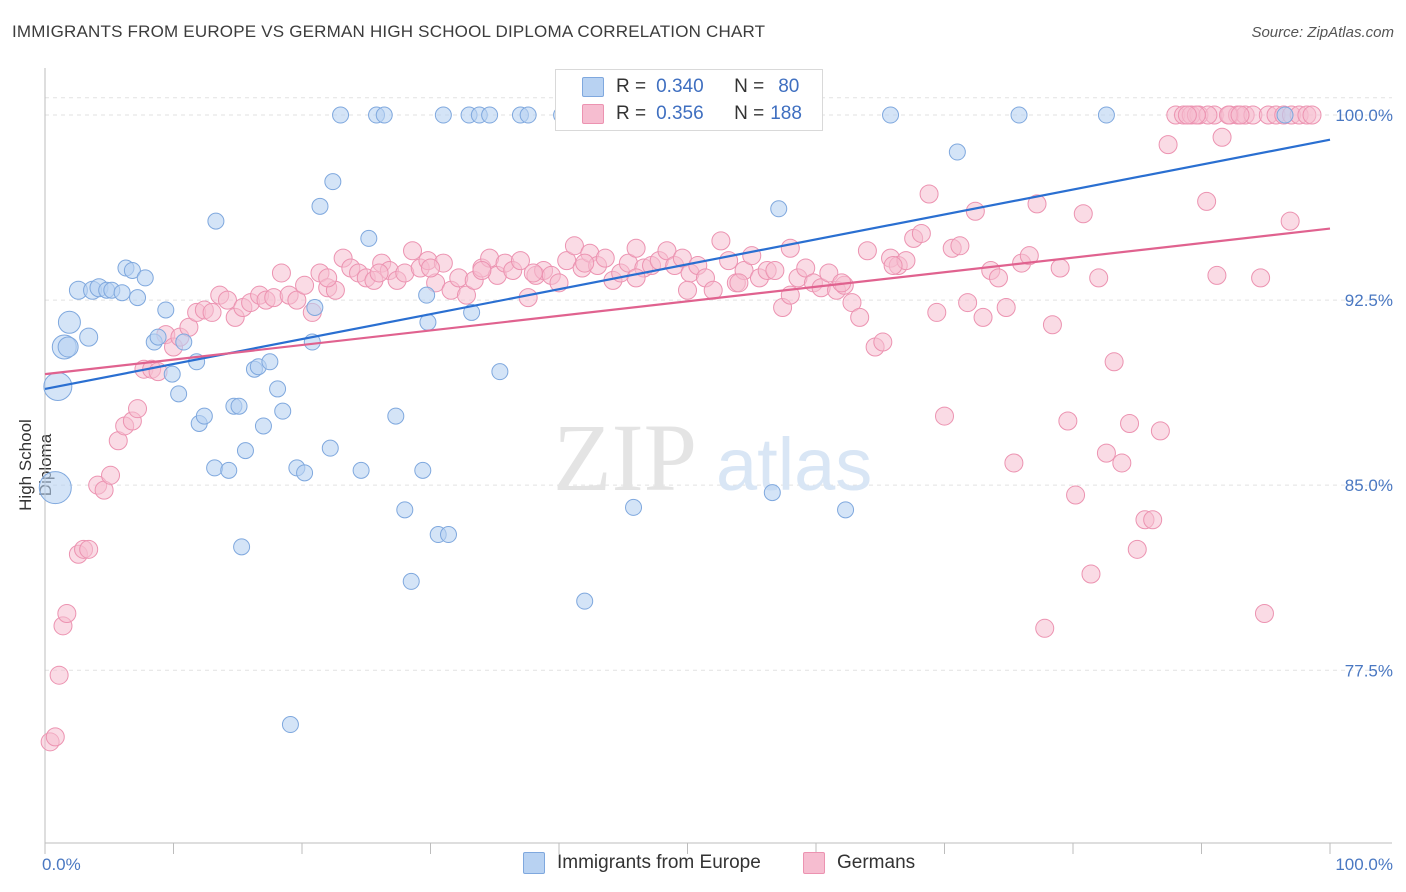 The width and height of the screenshot is (1406, 892). What do you see at coordinates (786, 113) in the screenshot?
I see `n-value: 188` at bounding box center [786, 113].